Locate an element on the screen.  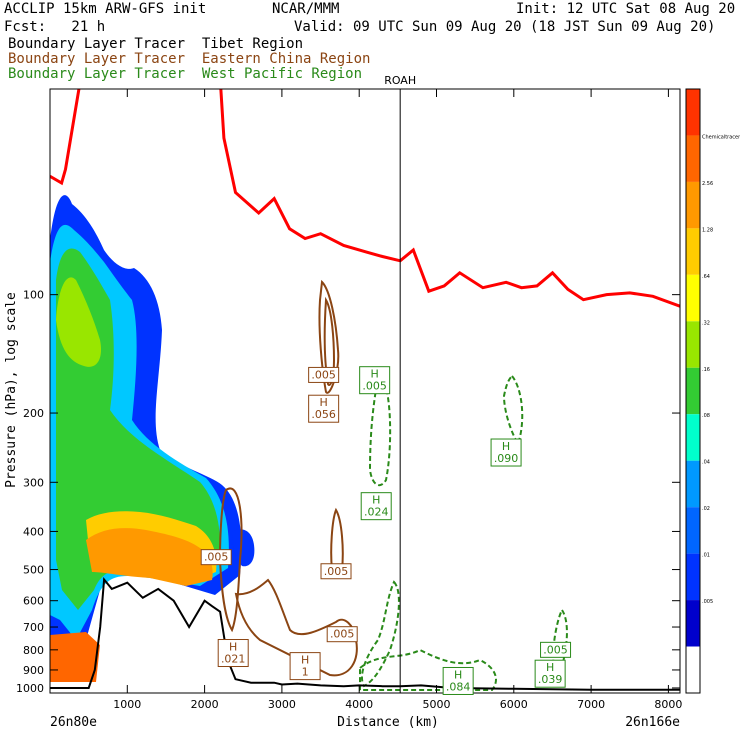
x-tick-label: 2000 is located at coordinates (205, 704).